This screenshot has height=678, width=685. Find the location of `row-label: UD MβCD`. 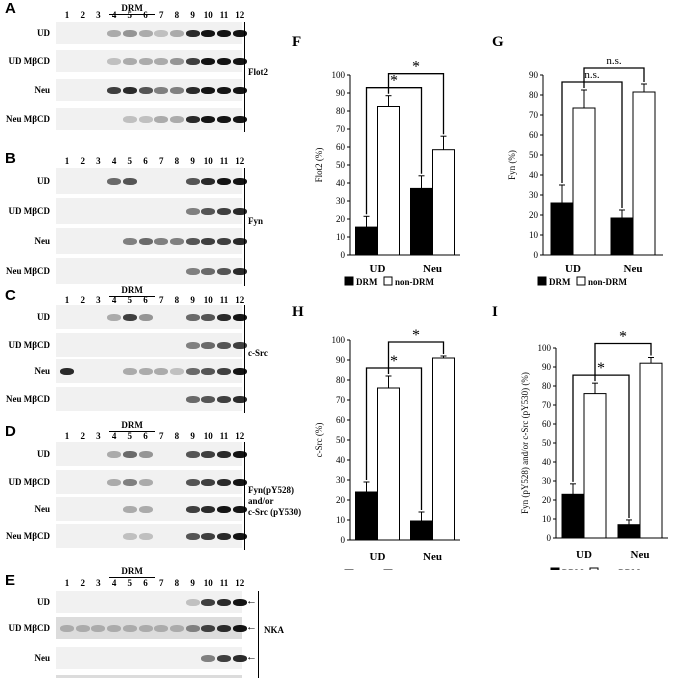

row-label: UD MβCD is located at coordinates (29, 61).